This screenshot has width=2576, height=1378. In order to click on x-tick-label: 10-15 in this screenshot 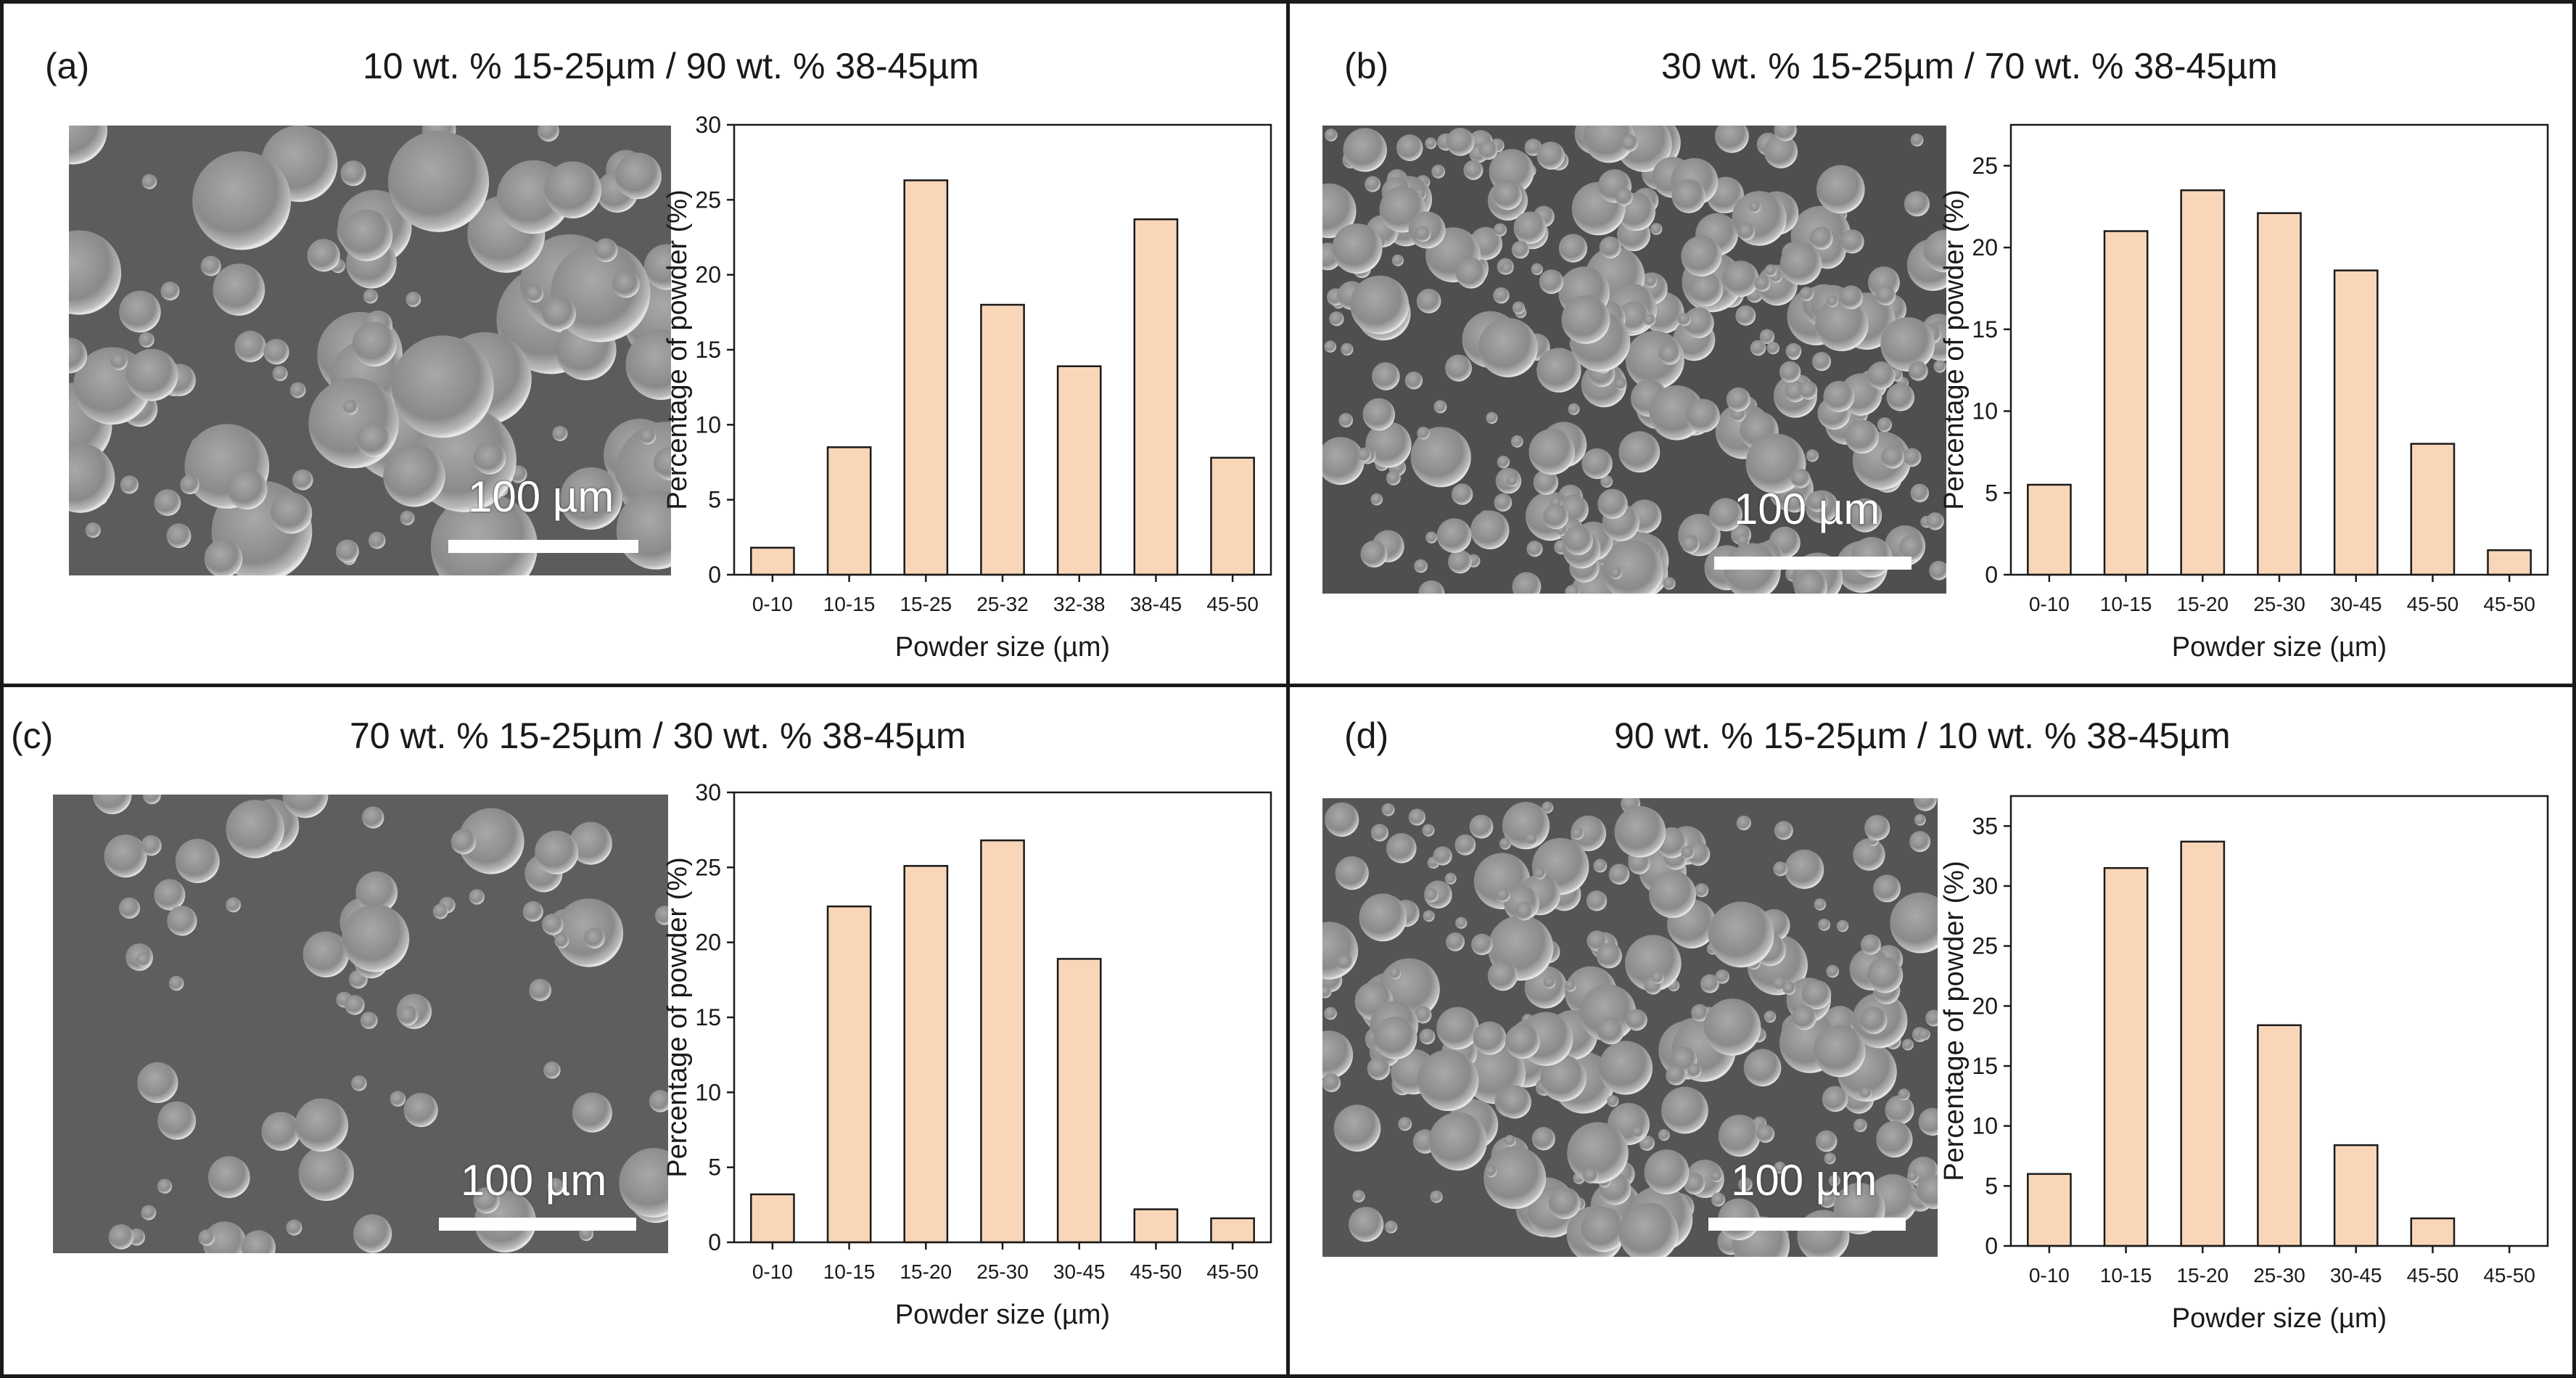, I will do `click(2126, 1275)`.